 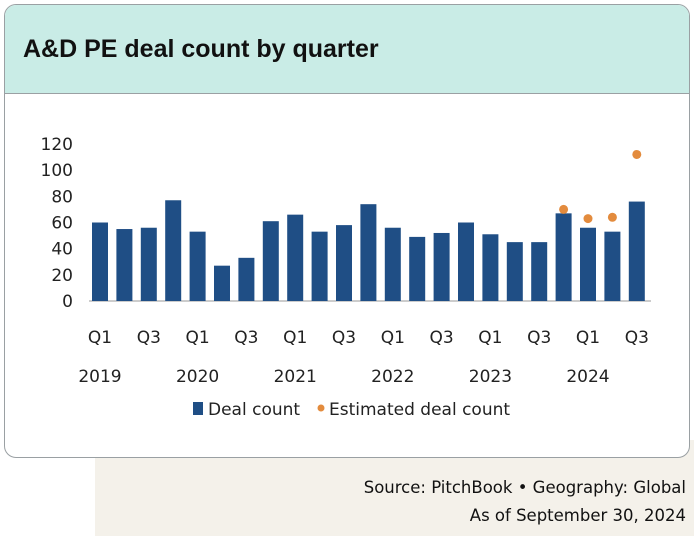 What do you see at coordinates (99, 377) in the screenshot?
I see `year-label: 2019` at bounding box center [99, 377].